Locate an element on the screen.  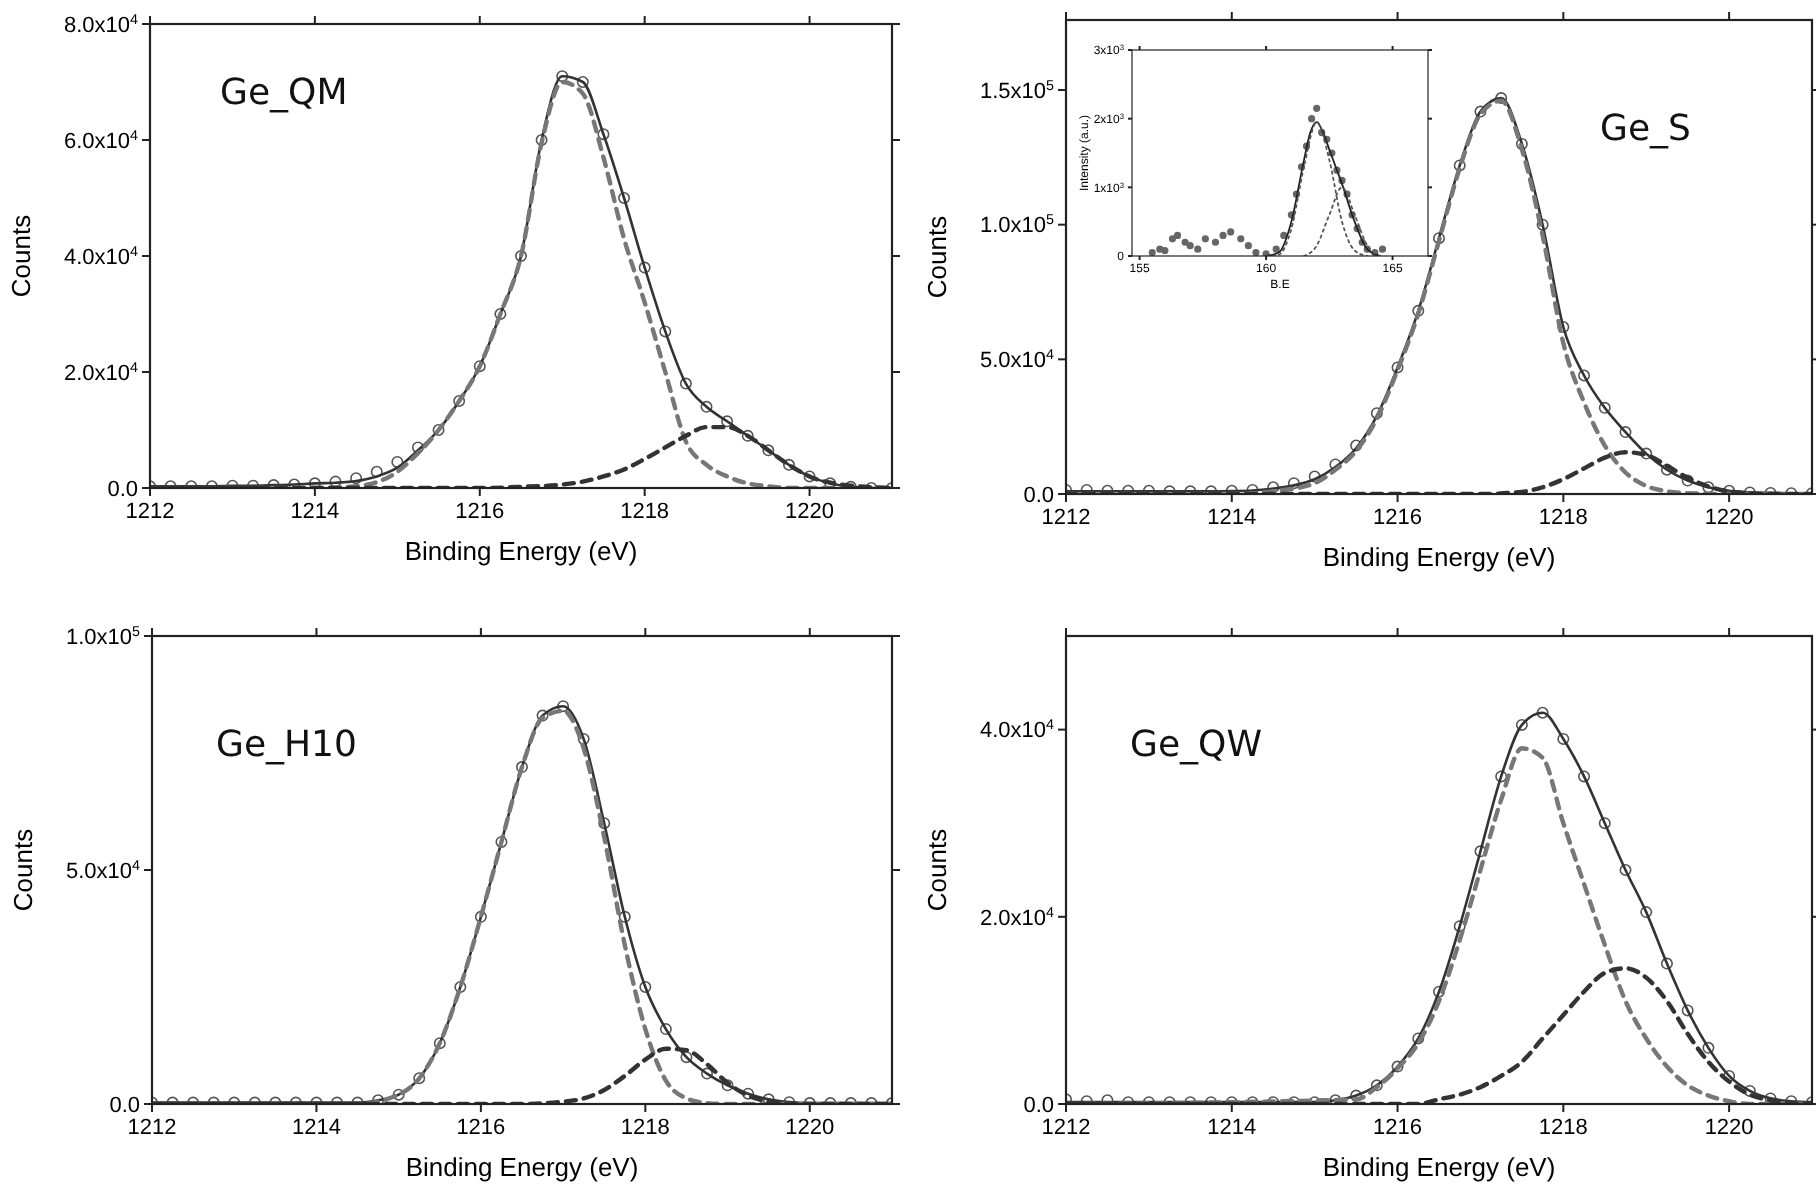
y-tick-label: 5.0x10$^{4}$ is located at coordinates (103, 870).